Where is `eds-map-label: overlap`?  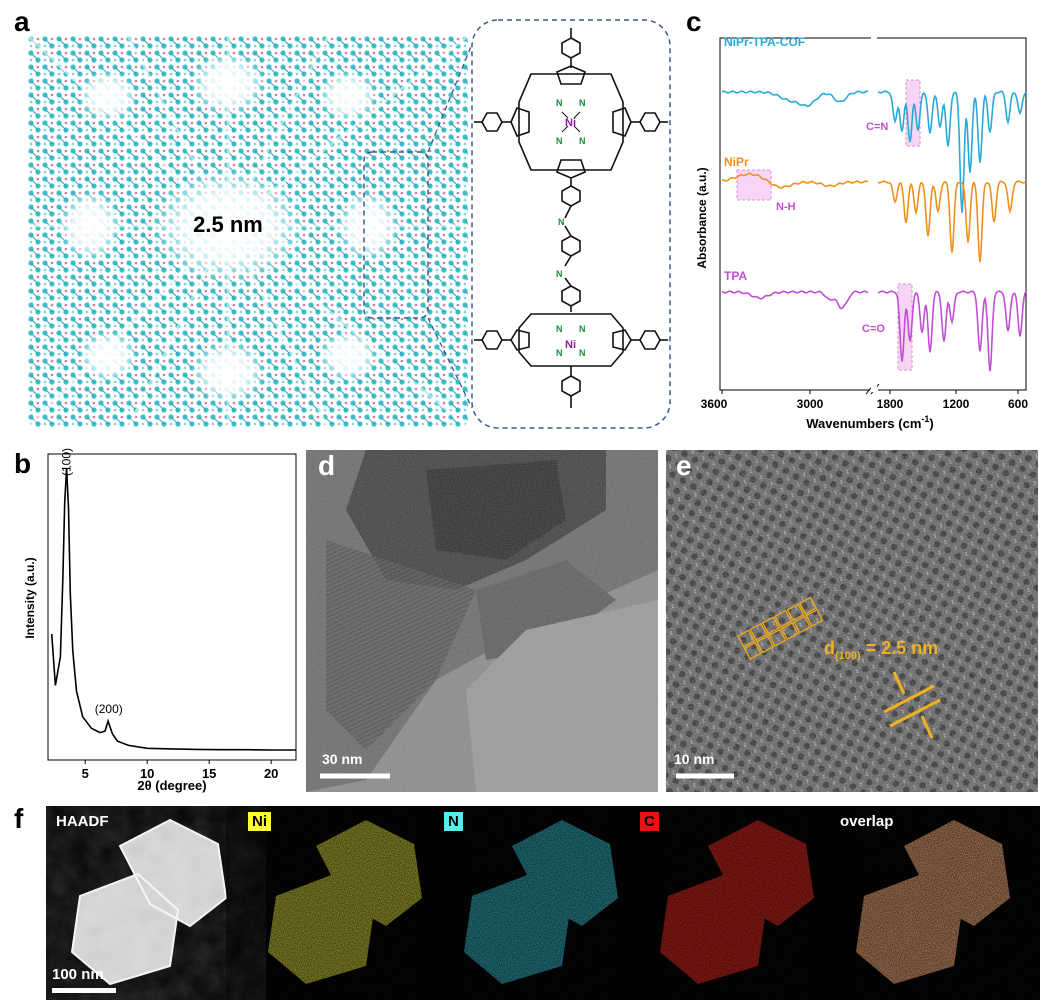
eds-map-label: overlap is located at coordinates (867, 821).